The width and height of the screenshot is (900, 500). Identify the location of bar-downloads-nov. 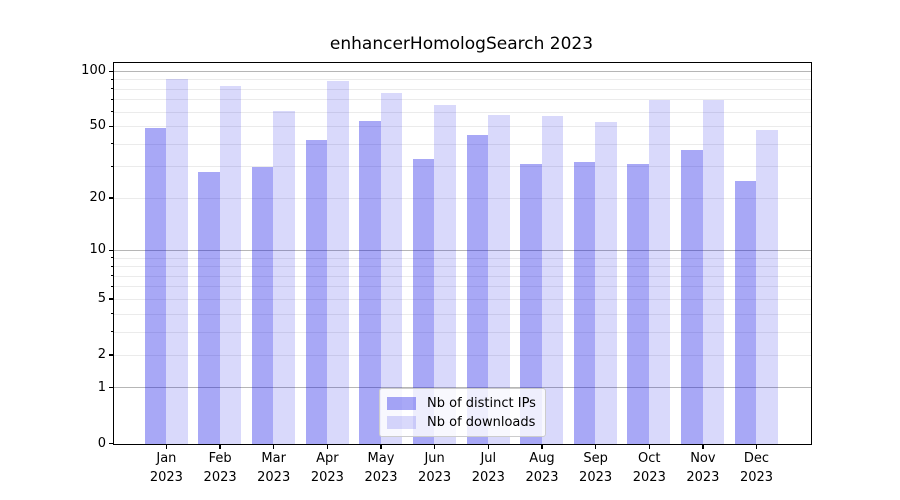
(713, 271).